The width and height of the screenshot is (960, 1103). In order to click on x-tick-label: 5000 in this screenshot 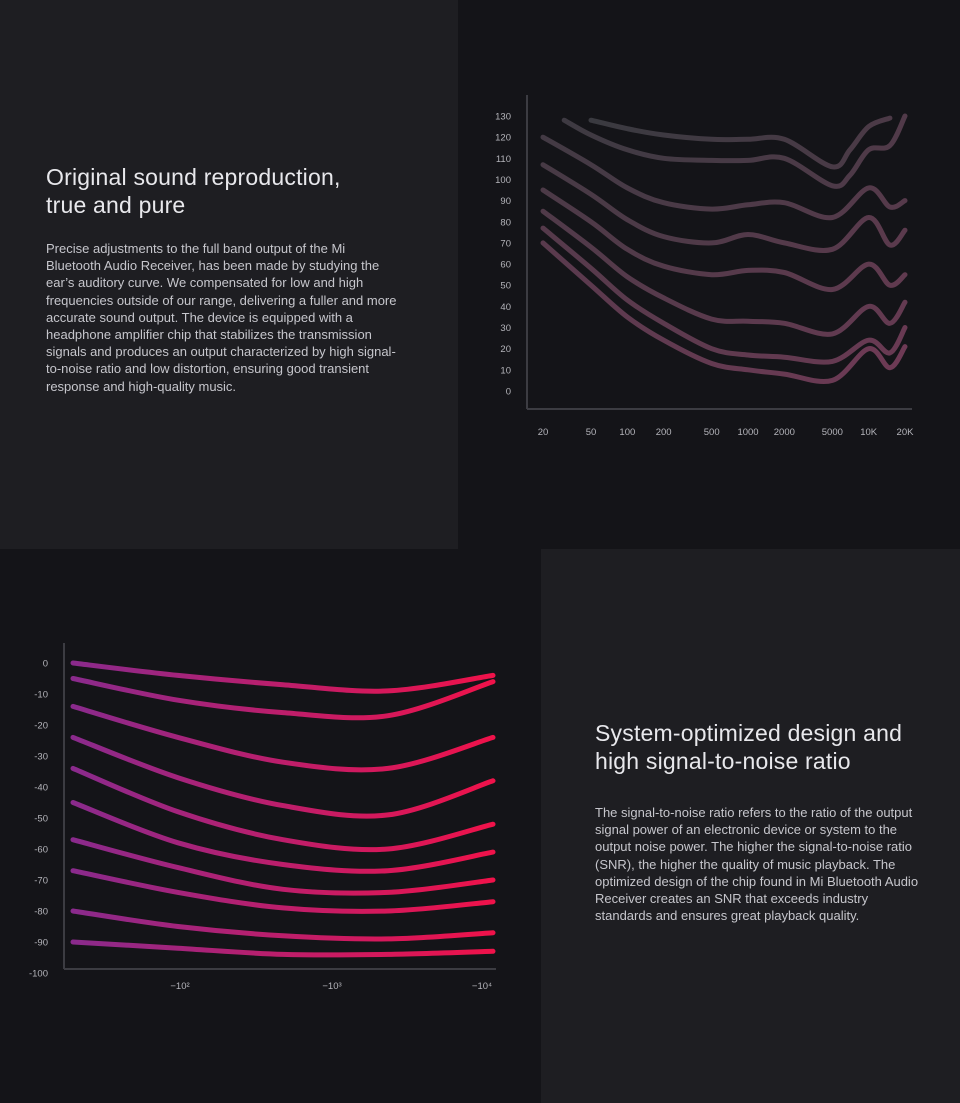, I will do `click(832, 432)`.